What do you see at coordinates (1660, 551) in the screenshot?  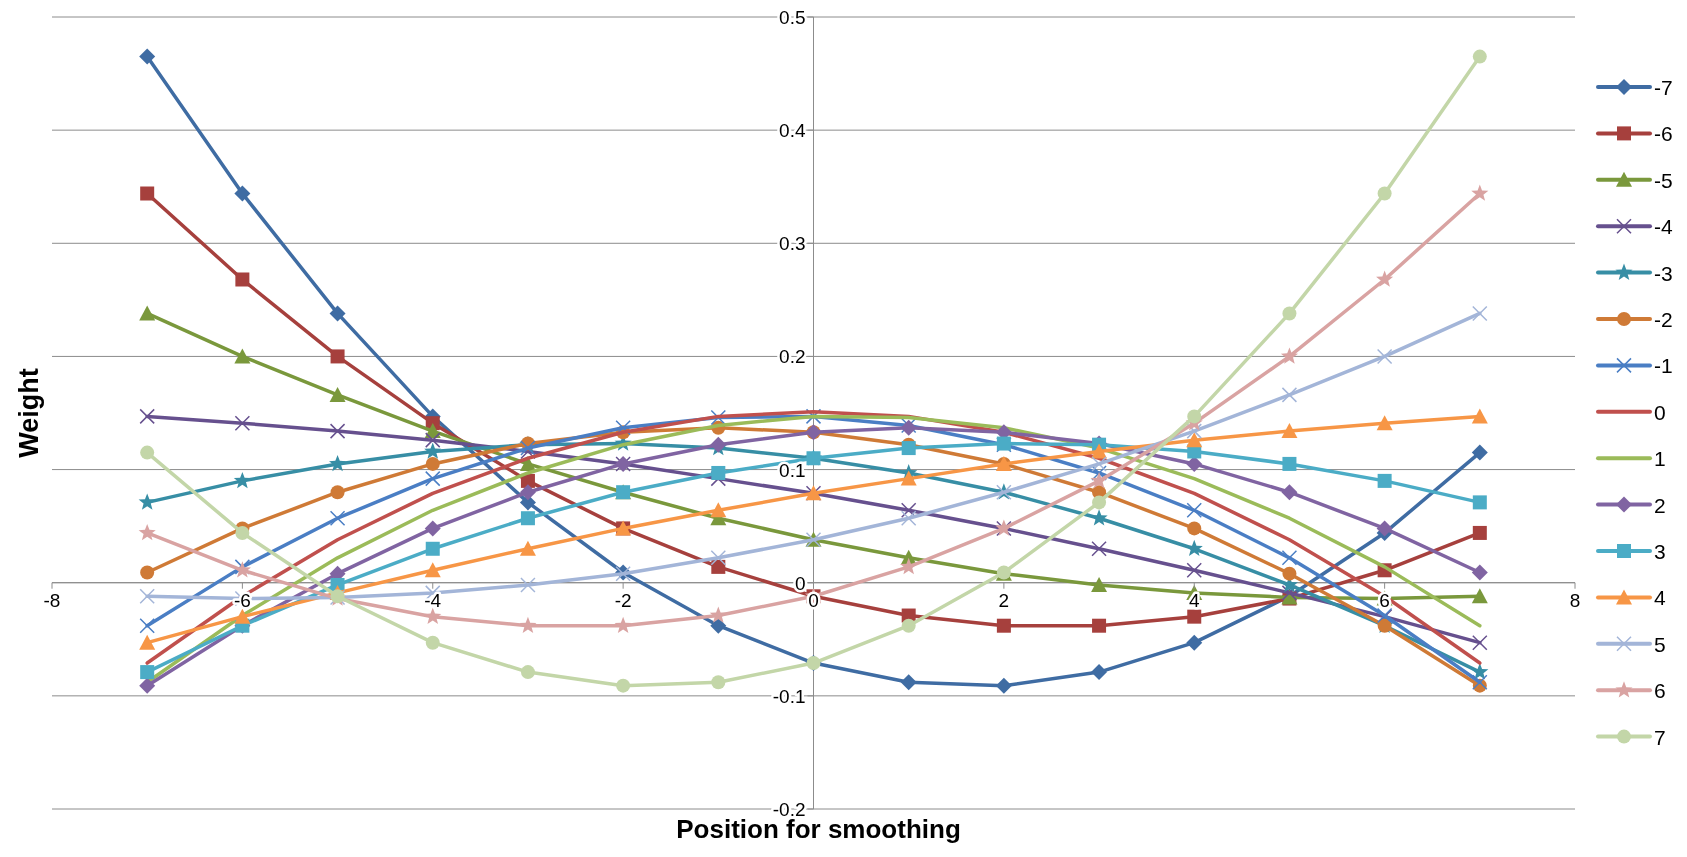 I see `legend-label: 3` at bounding box center [1660, 551].